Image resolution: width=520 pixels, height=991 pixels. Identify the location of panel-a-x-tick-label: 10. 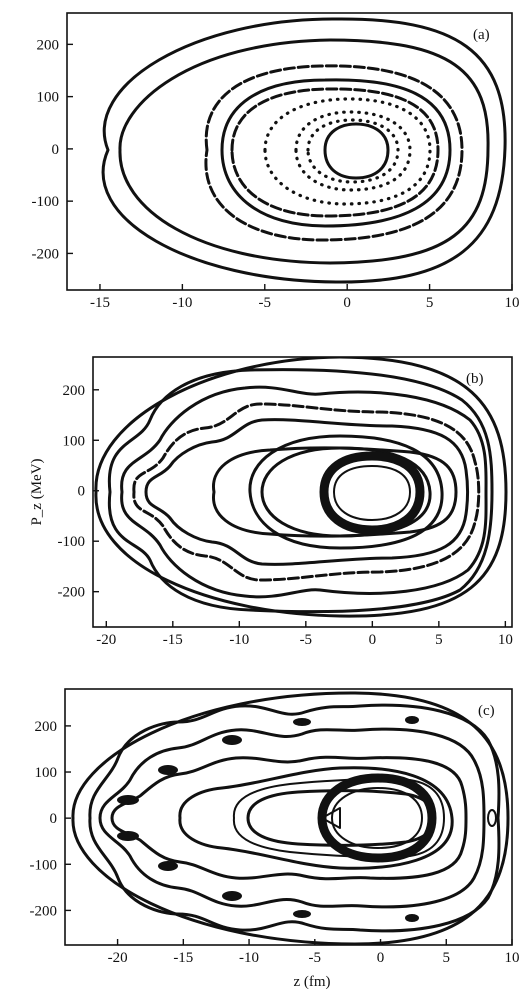
(512, 303).